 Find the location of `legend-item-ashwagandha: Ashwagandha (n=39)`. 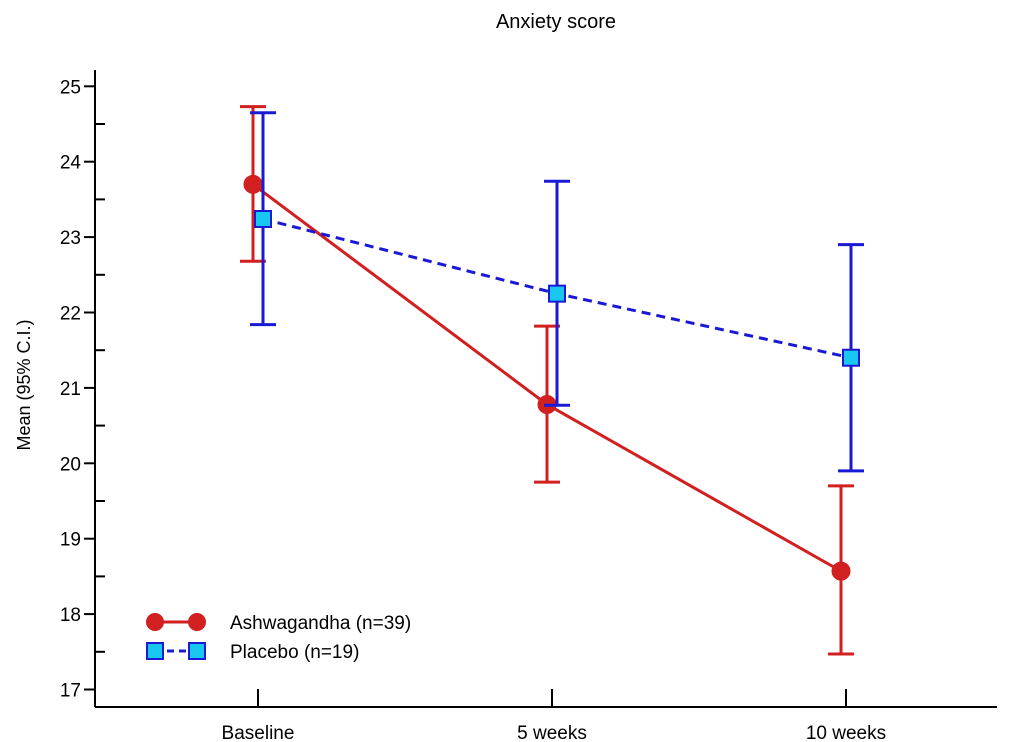

legend-item-ashwagandha: Ashwagandha (n=39) is located at coordinates (278, 623).